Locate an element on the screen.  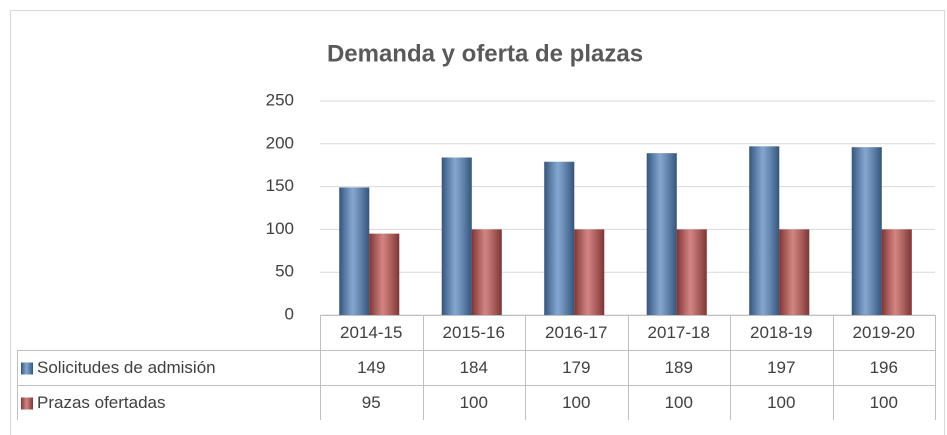
x-tick-label: 2018-19 is located at coordinates (781, 332).